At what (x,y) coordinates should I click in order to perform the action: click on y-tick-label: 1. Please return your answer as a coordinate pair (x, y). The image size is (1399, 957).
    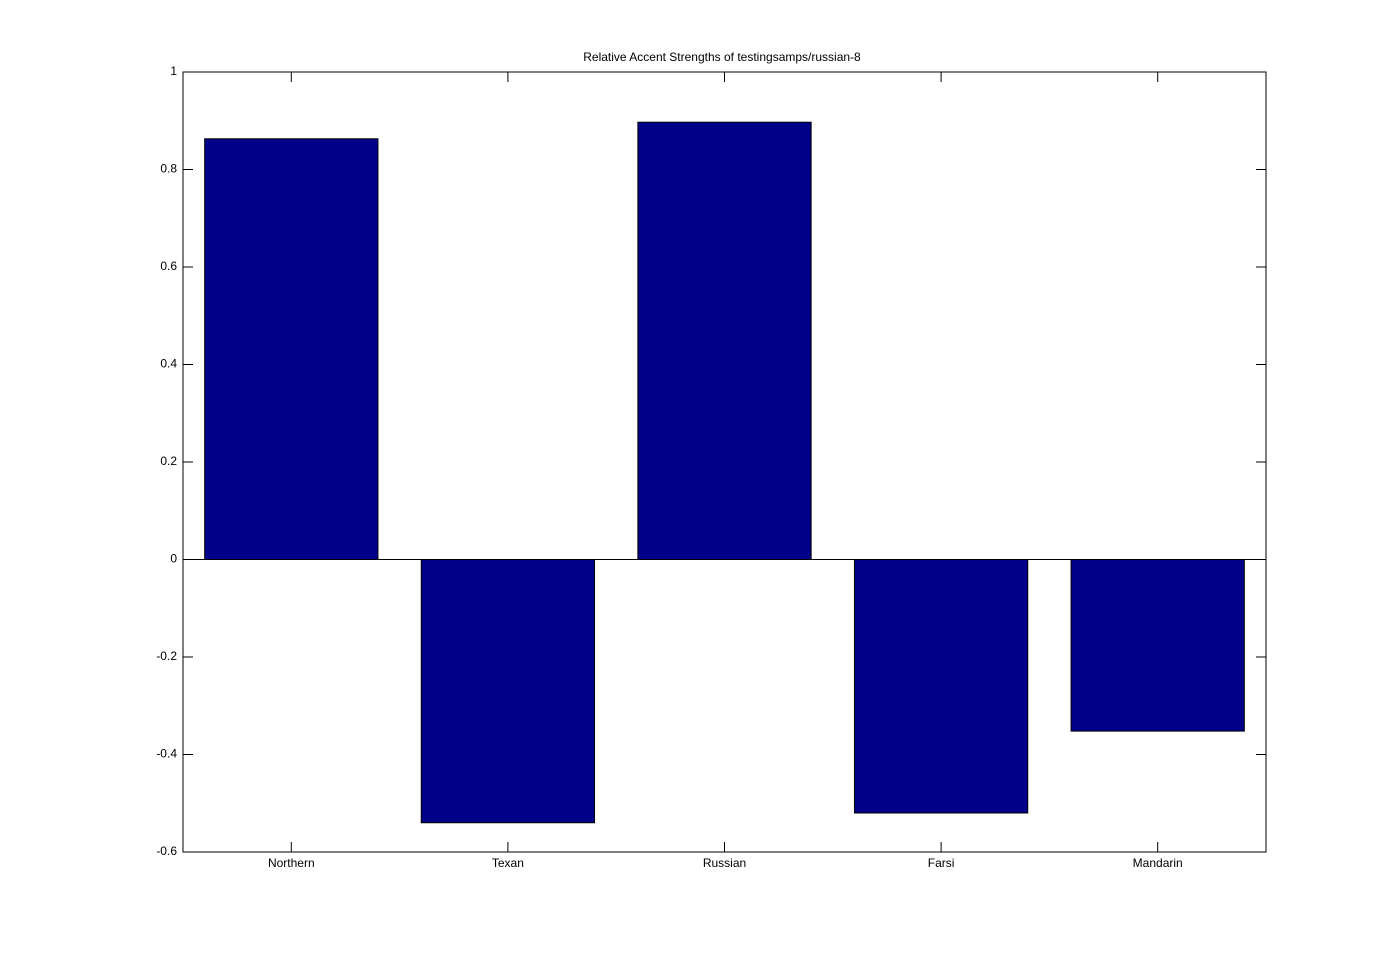
    Looking at the image, I should click on (173, 71).